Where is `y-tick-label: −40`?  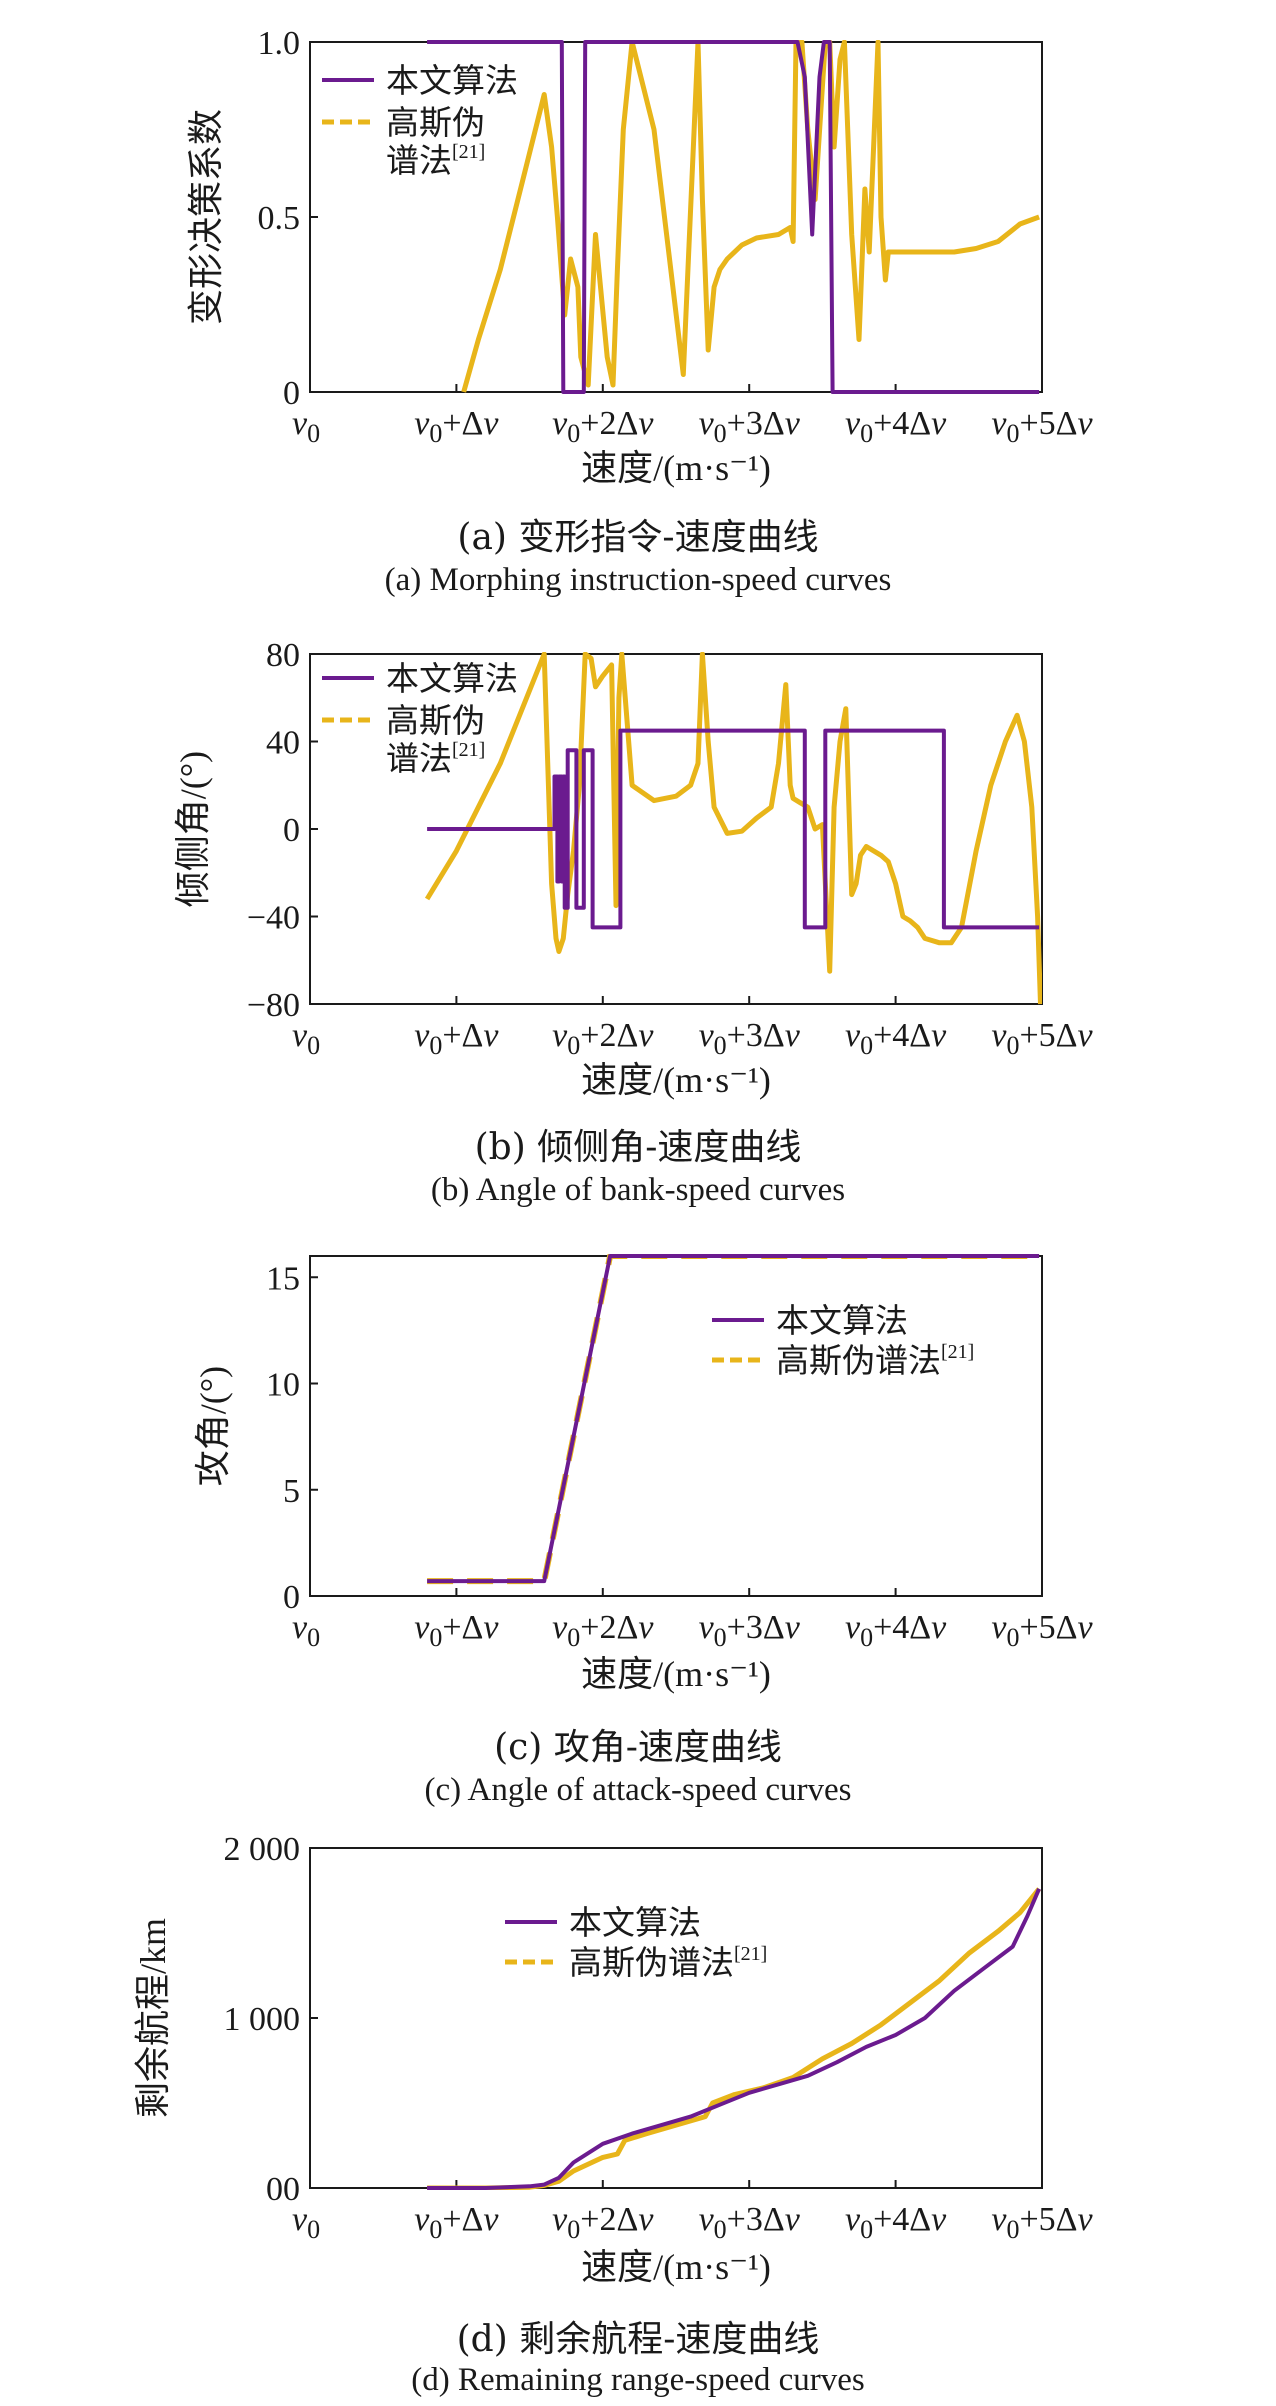
y-tick-label: −40 is located at coordinates (273, 918).